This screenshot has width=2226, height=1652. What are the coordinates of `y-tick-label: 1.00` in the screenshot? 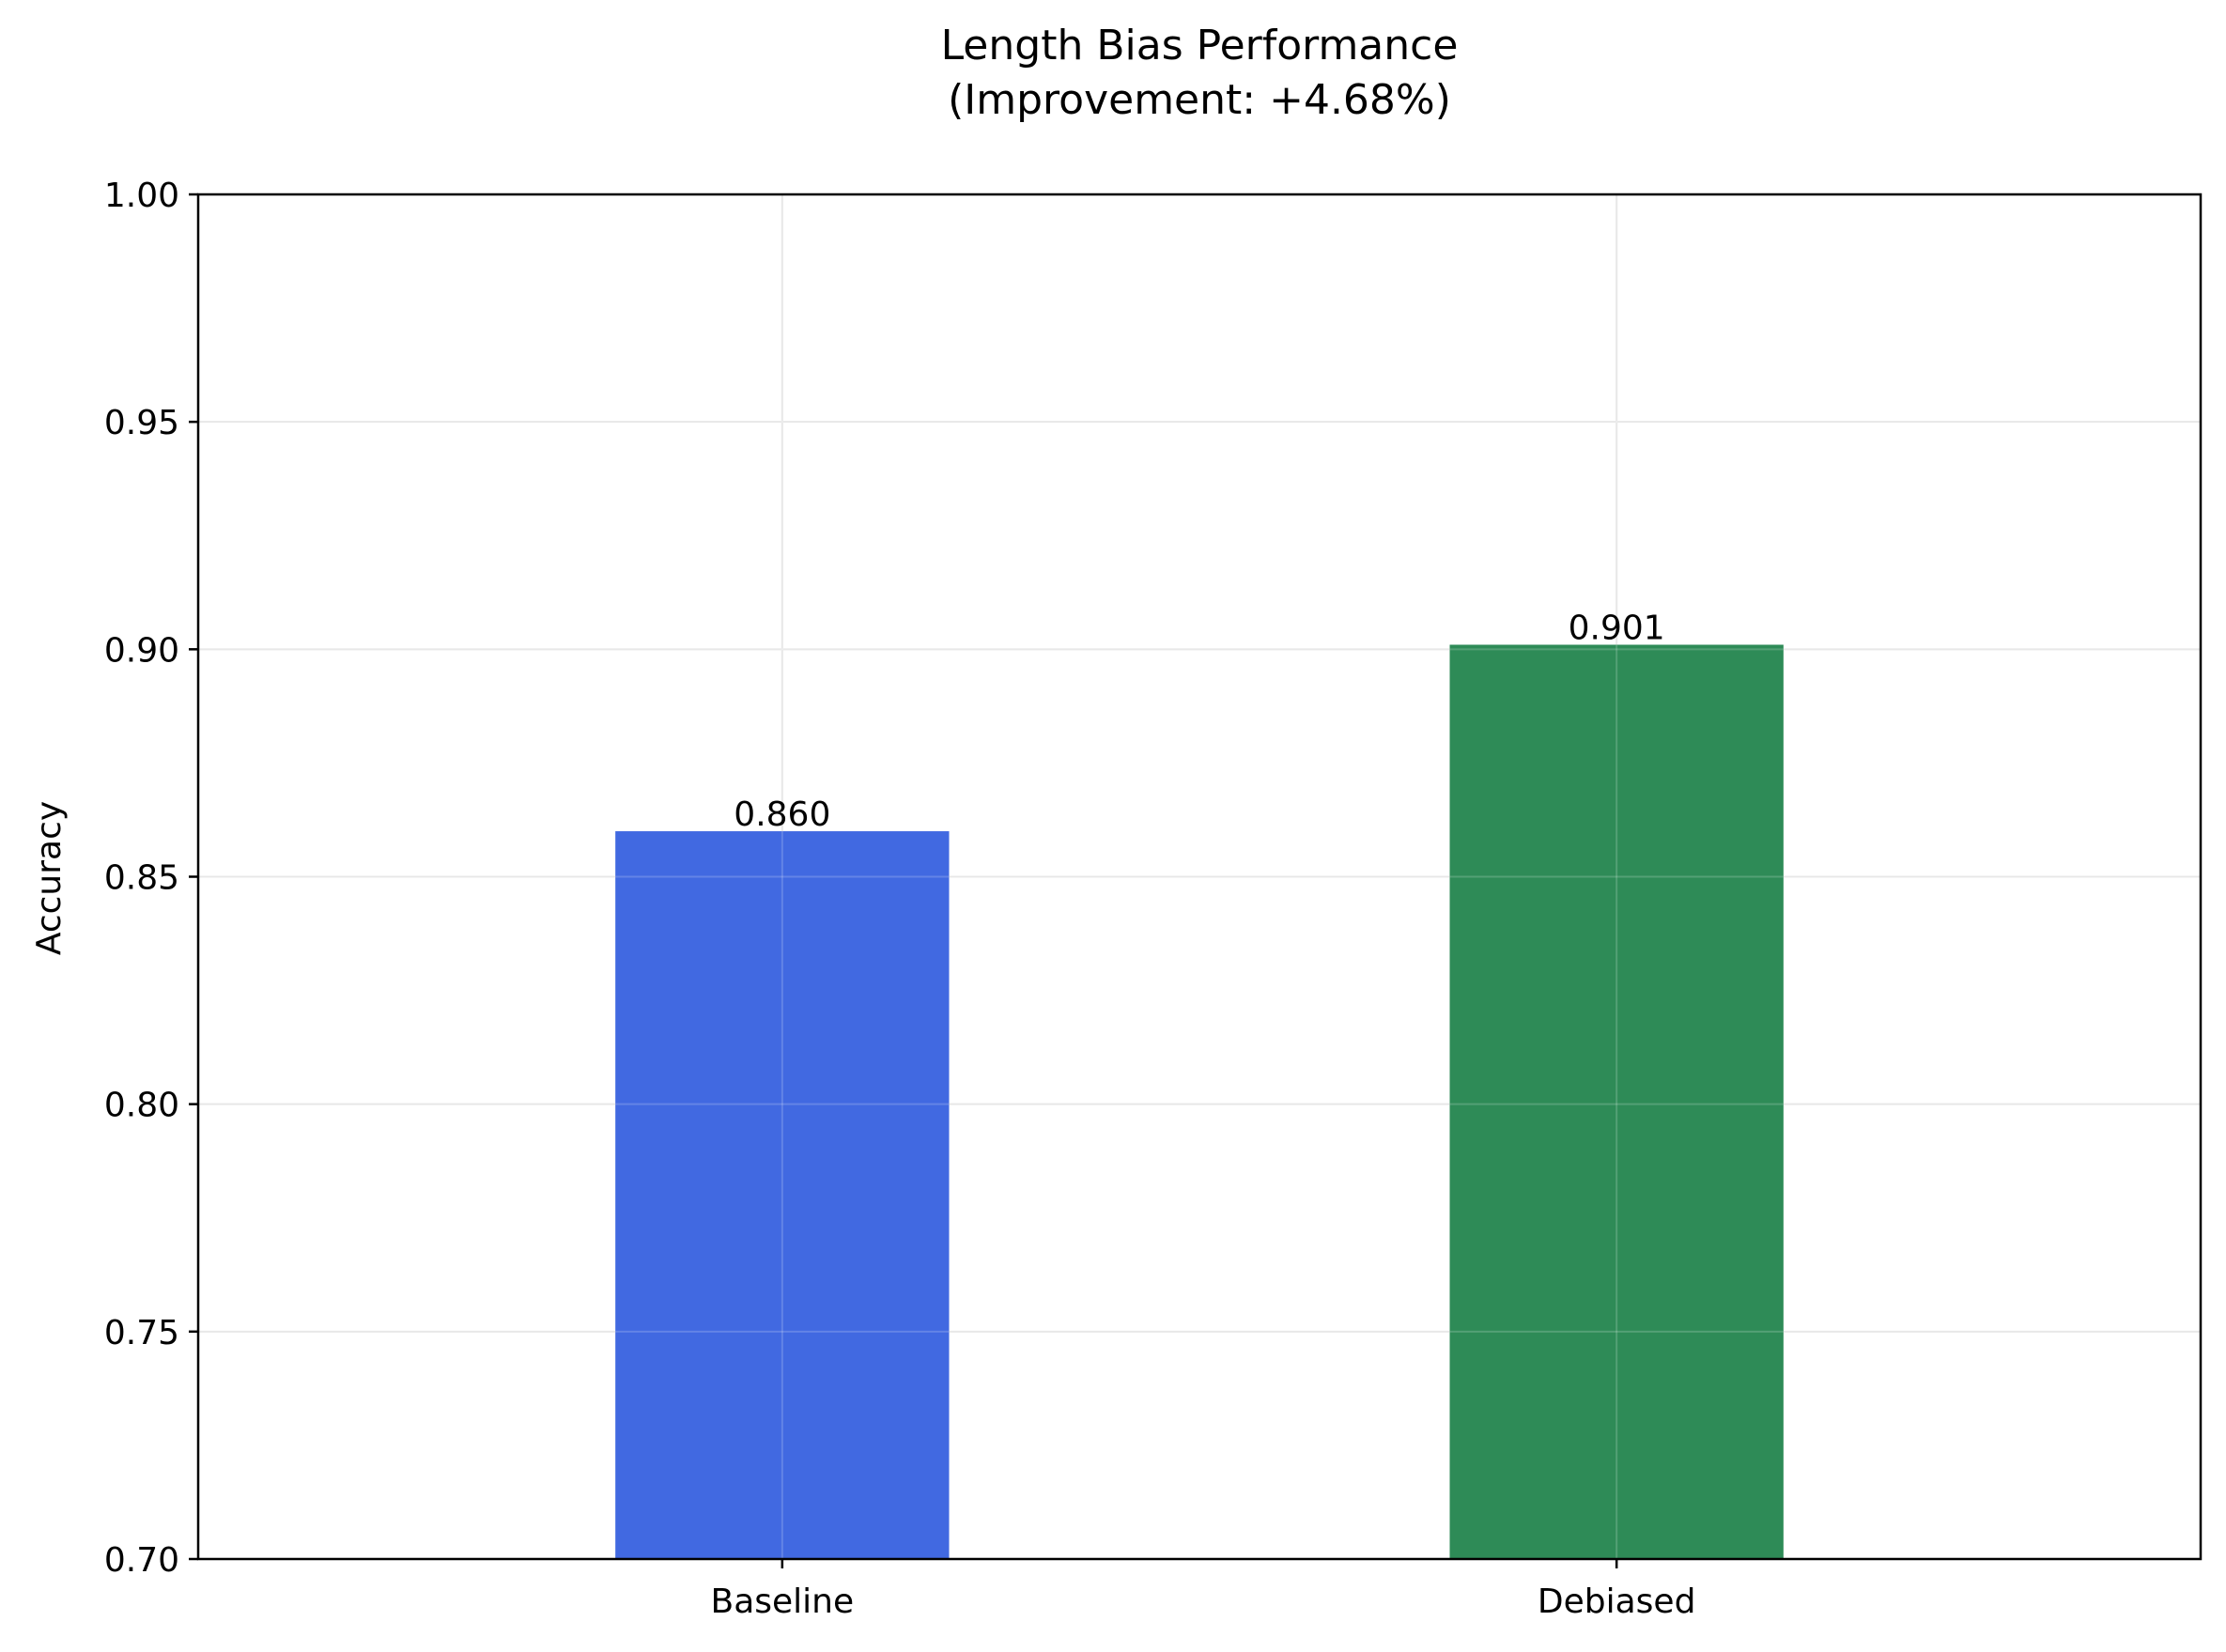 It's located at (141, 196).